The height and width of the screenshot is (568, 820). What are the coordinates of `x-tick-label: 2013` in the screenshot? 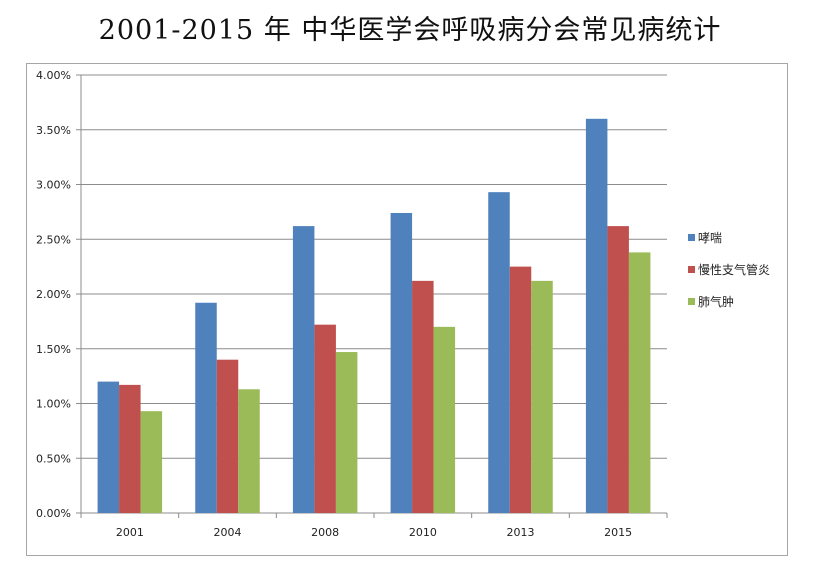 It's located at (521, 532).